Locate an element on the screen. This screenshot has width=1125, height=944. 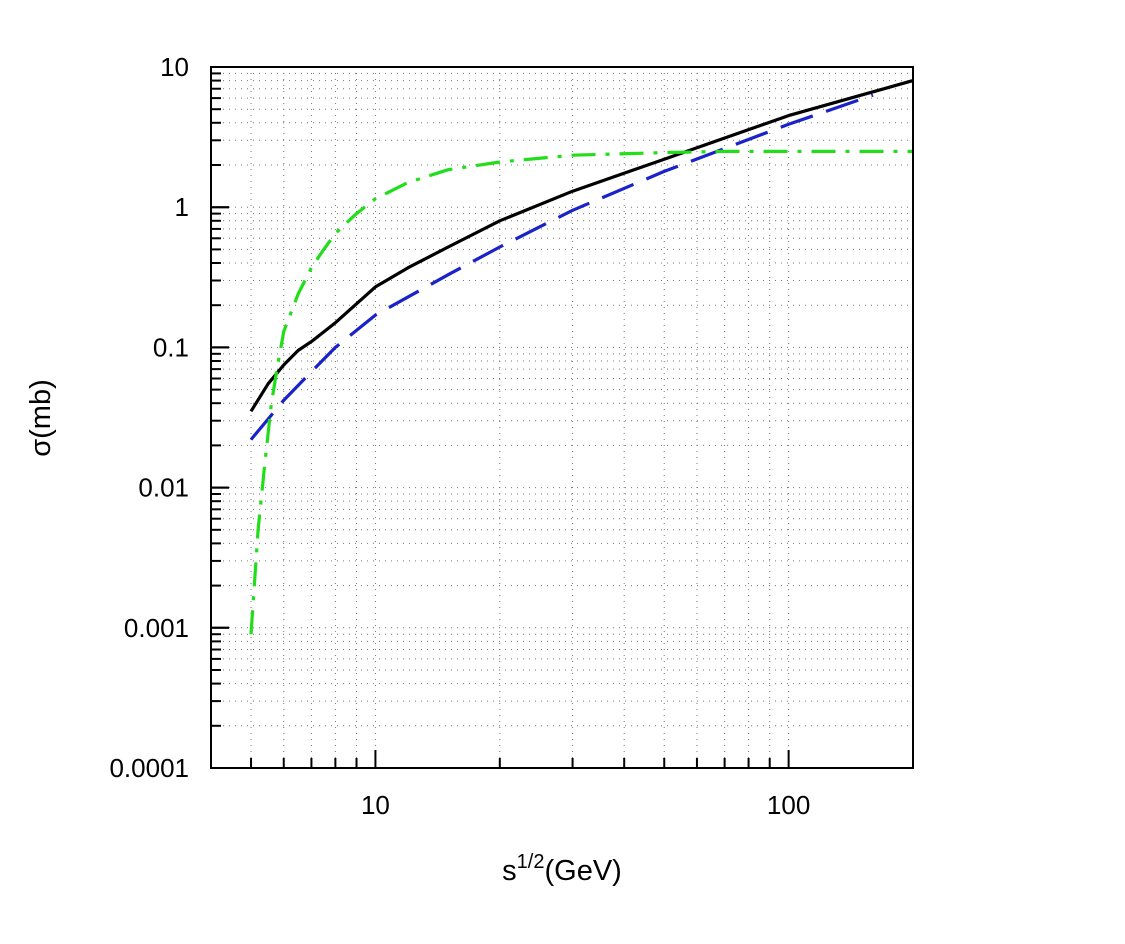
y-tick-label: 10 is located at coordinates (174, 67).